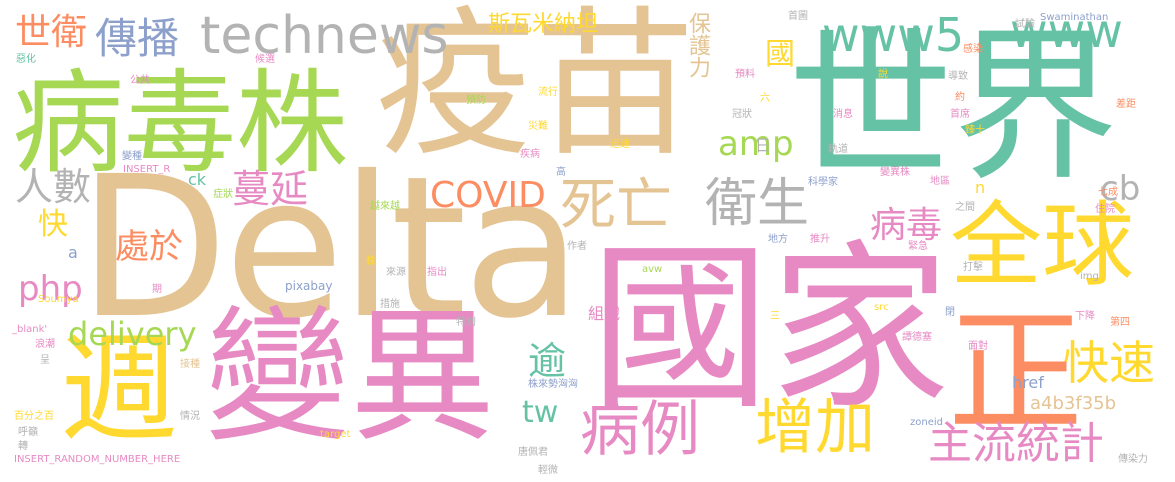 This screenshot has height=482, width=1175. Describe the element at coordinates (23, 446) in the screenshot. I see `word-zhuan: 轉` at that location.